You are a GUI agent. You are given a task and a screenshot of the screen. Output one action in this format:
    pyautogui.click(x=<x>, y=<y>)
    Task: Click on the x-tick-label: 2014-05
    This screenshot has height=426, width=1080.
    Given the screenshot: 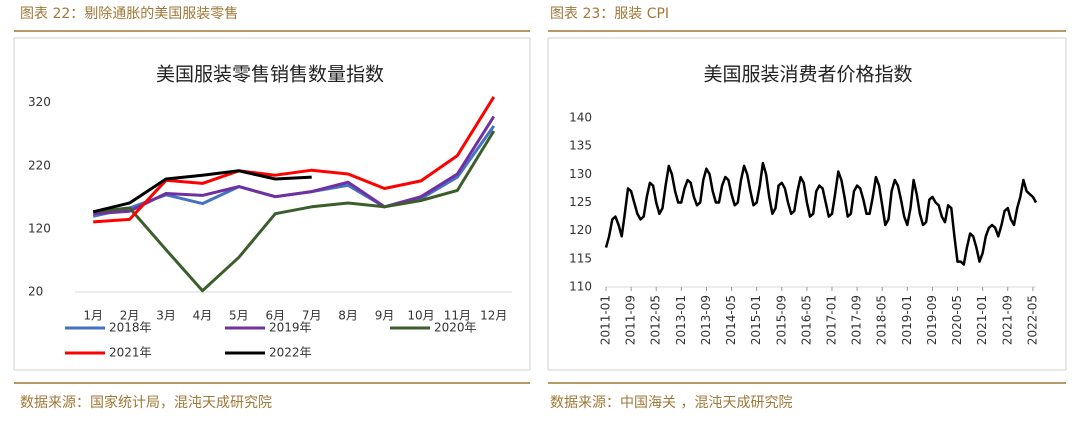 What is the action you would take?
    pyautogui.click(x=731, y=320)
    